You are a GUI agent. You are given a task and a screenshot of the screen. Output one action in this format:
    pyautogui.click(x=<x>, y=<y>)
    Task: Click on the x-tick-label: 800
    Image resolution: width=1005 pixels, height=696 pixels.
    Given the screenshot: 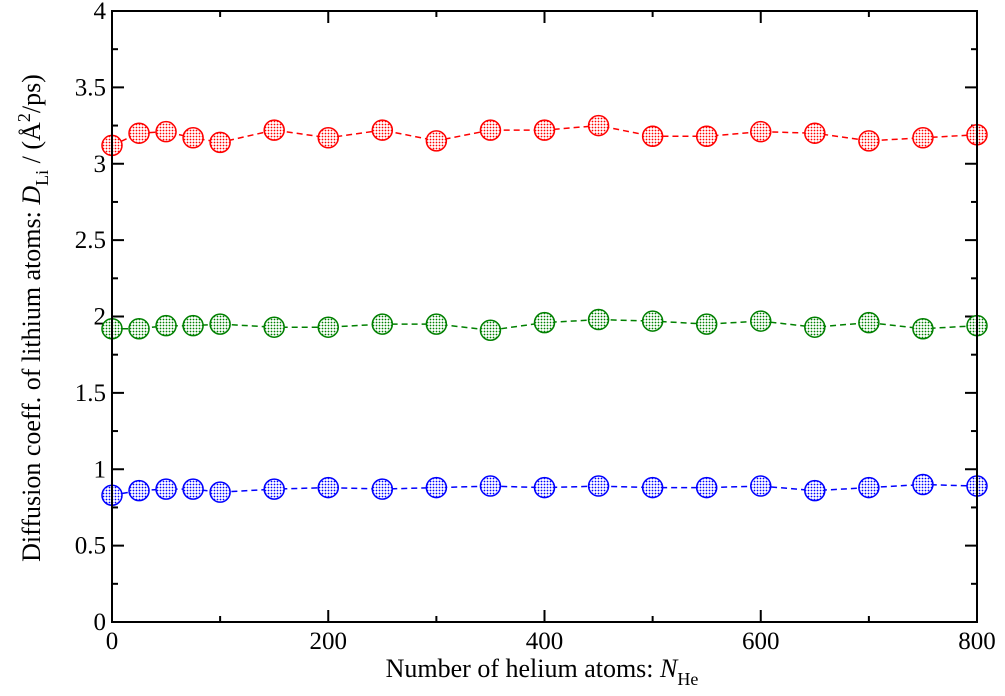 What is the action you would take?
    pyautogui.click(x=977, y=641)
    